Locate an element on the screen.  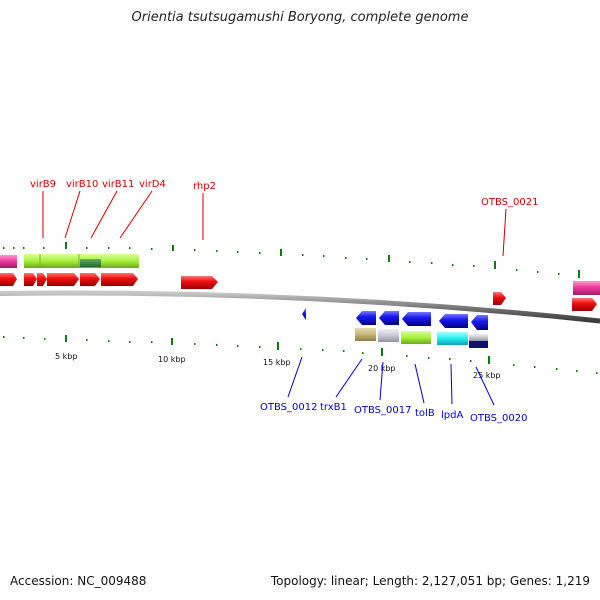
gene-label-virD4: virD4 is located at coordinates (152, 184).